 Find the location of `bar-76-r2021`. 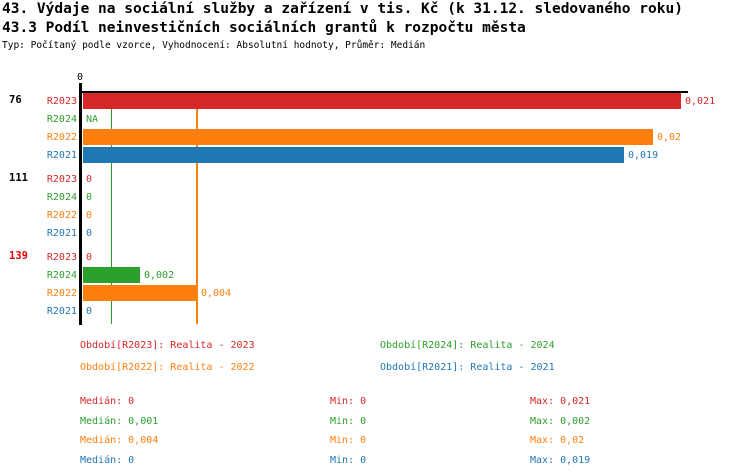

bar-76-r2021 is located at coordinates (353, 155).